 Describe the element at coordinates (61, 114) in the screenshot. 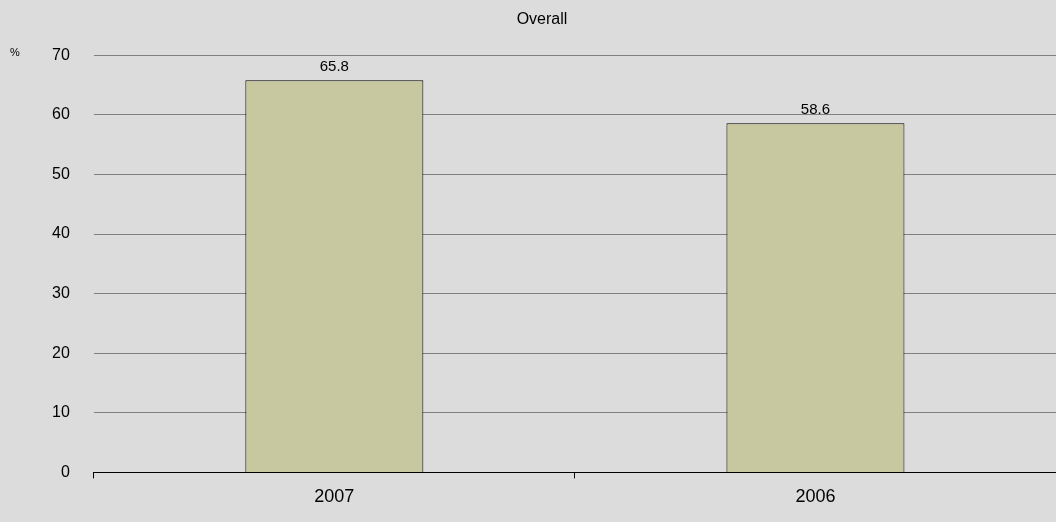

I see `y-tick-label: 60` at that location.